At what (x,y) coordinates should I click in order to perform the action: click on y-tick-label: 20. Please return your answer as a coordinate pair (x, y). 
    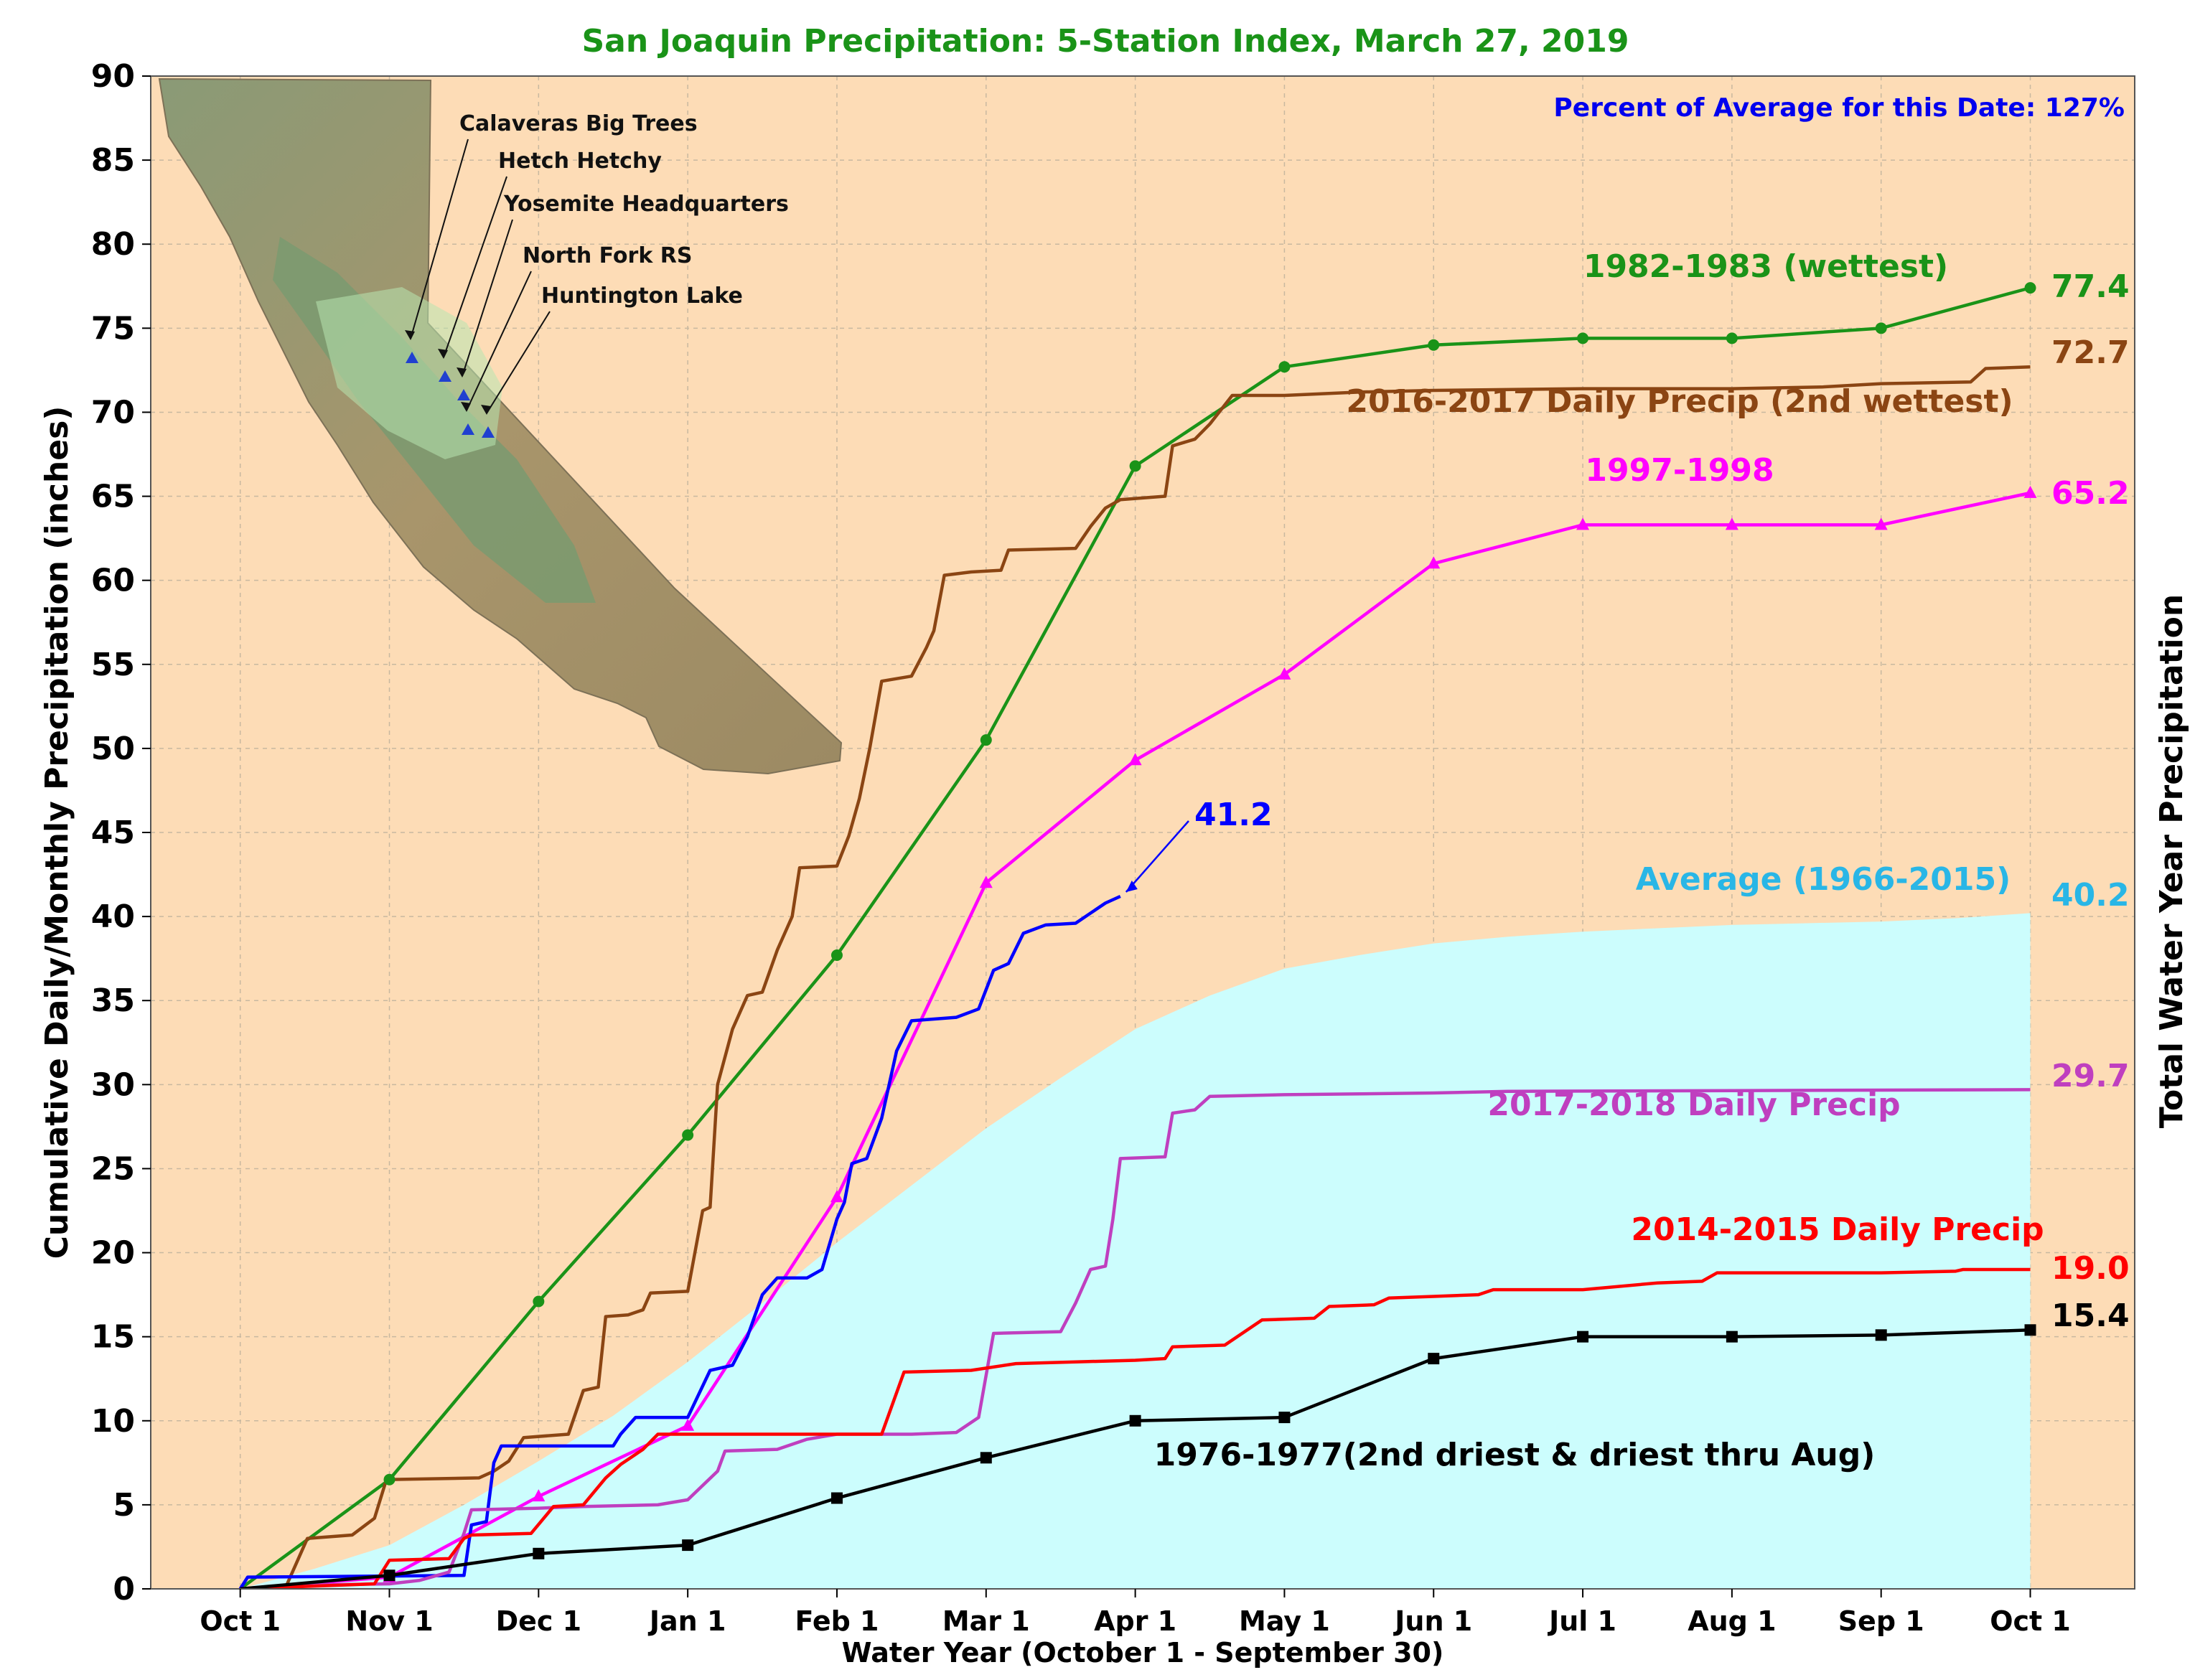
    Looking at the image, I should click on (113, 1253).